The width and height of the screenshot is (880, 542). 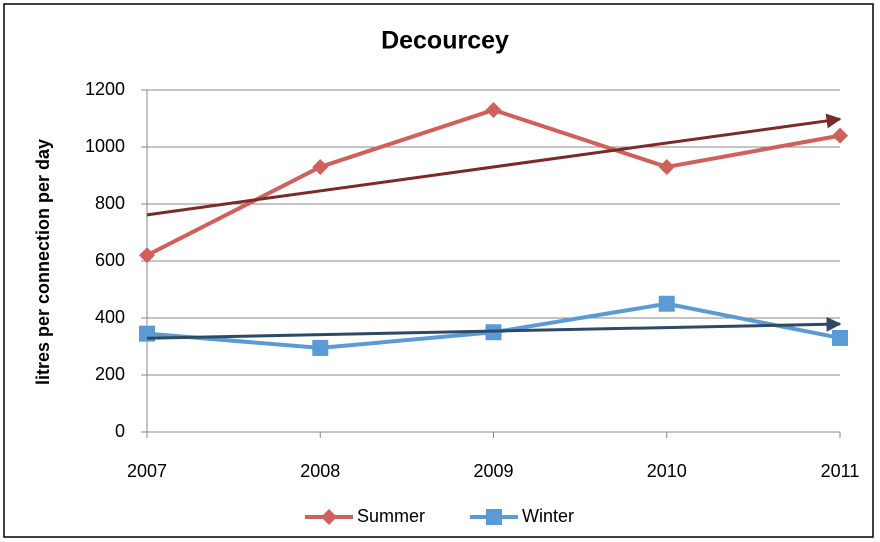 What do you see at coordinates (110, 203) in the screenshot?
I see `y-tick-label: 800` at bounding box center [110, 203].